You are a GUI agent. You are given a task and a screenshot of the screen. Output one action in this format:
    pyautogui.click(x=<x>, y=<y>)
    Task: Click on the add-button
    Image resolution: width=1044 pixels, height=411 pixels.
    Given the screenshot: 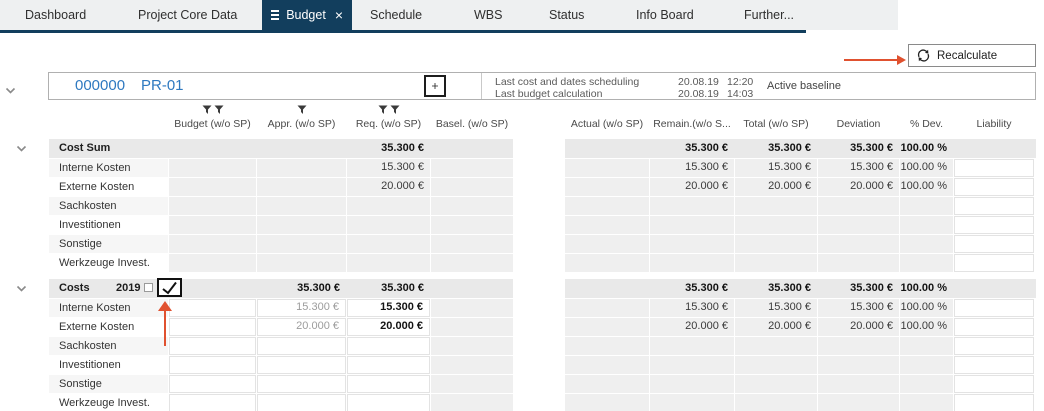 What is the action you would take?
    pyautogui.click(x=435, y=86)
    